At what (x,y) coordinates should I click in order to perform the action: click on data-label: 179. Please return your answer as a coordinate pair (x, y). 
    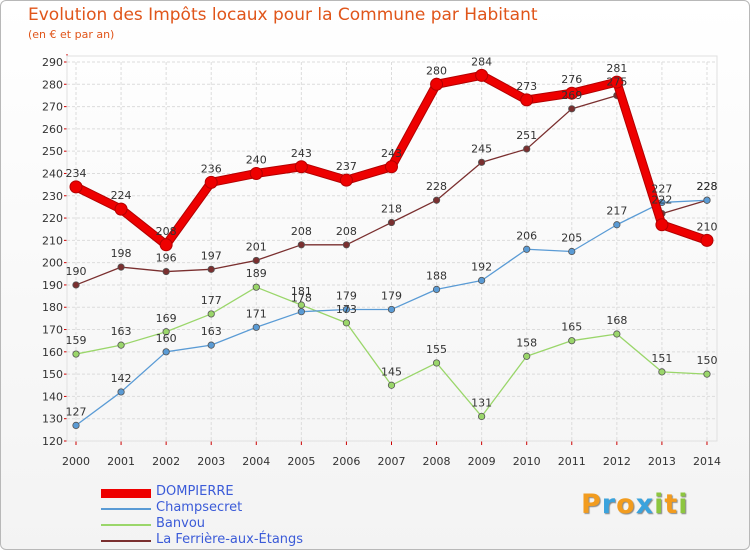
    Looking at the image, I should click on (346, 295).